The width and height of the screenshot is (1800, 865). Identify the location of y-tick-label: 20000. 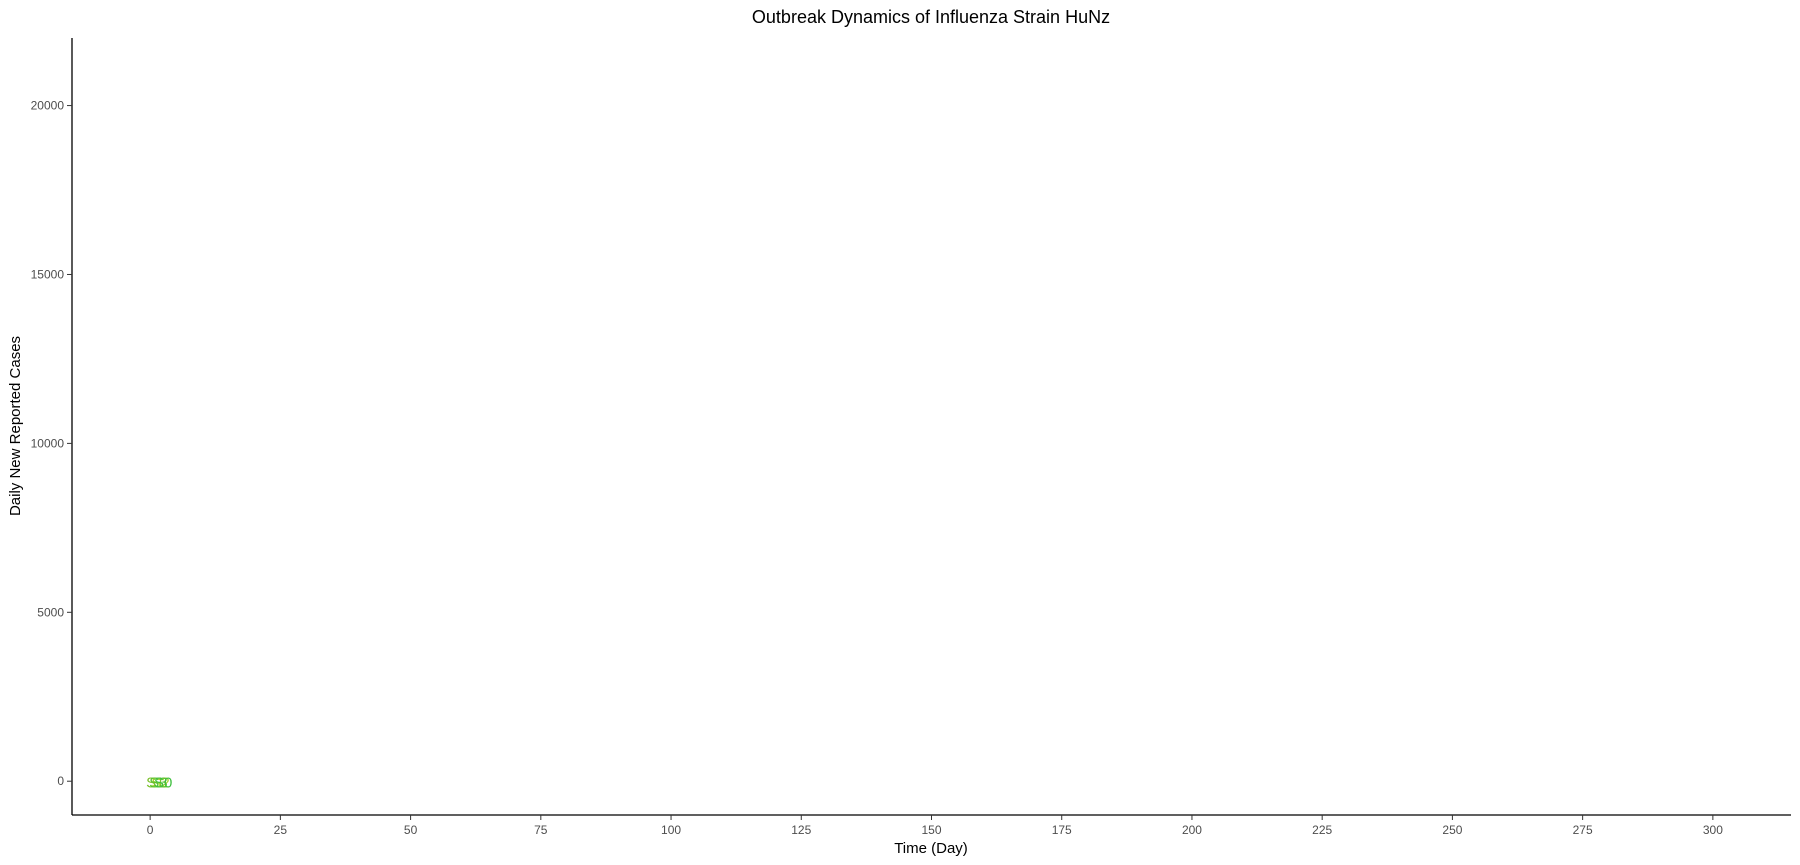
(48, 106).